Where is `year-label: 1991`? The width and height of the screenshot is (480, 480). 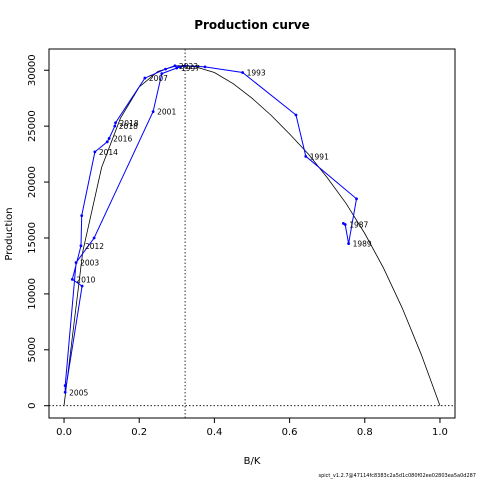 year-label: 1991 is located at coordinates (319, 156).